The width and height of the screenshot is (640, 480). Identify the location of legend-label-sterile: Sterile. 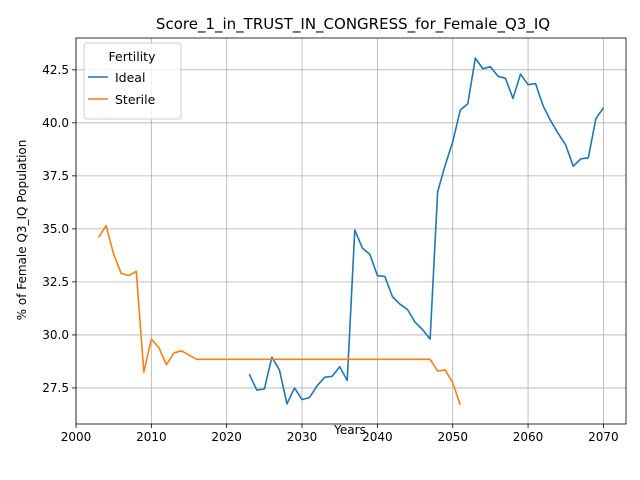
(135, 99).